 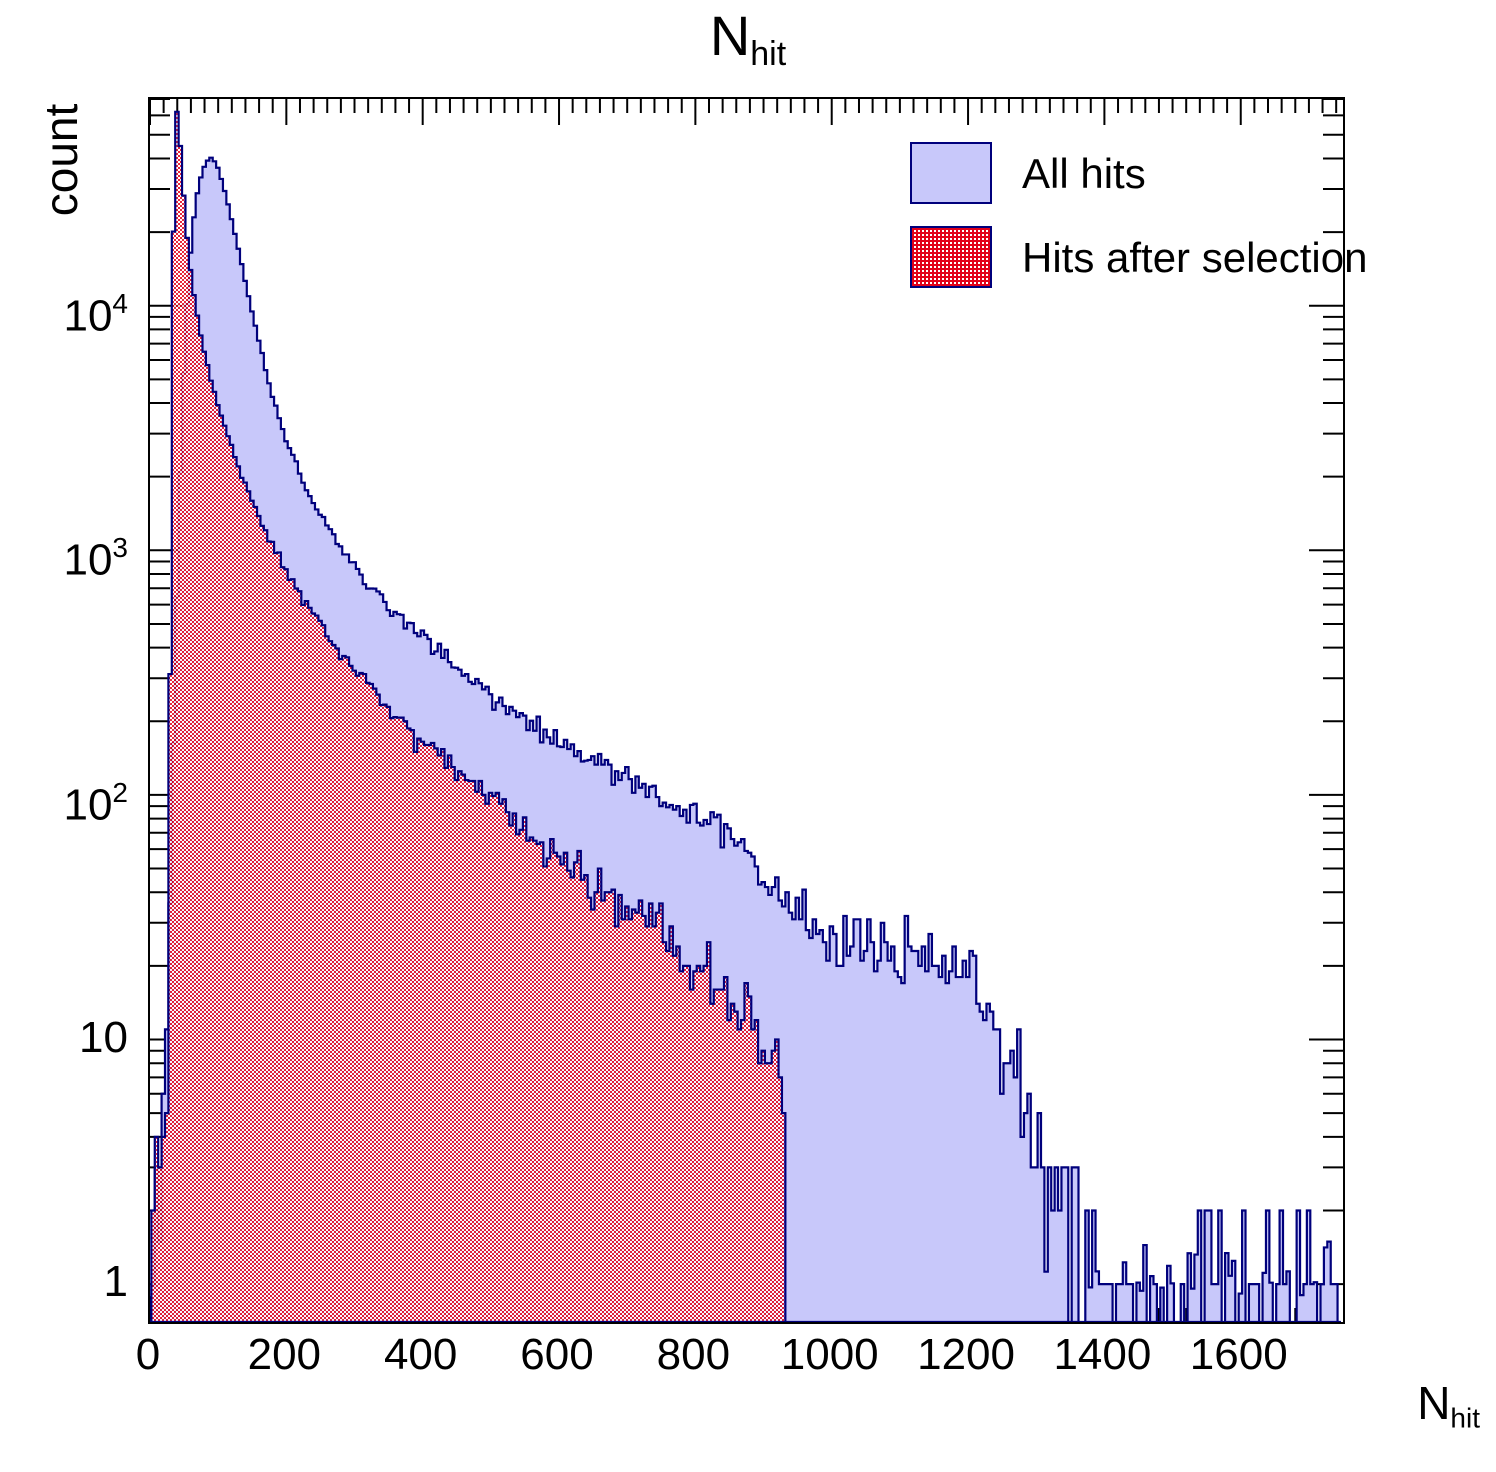 I want to click on legend-label-hits-after-selection: Hits after selection, so click(x=1195, y=257).